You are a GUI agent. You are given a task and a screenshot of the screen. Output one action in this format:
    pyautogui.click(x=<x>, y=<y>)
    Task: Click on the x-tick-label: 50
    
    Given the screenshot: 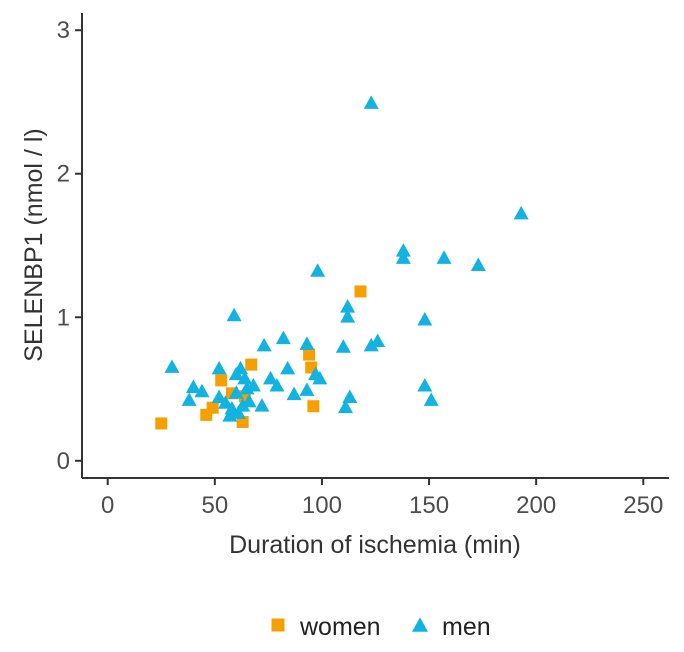 What is the action you would take?
    pyautogui.click(x=214, y=505)
    